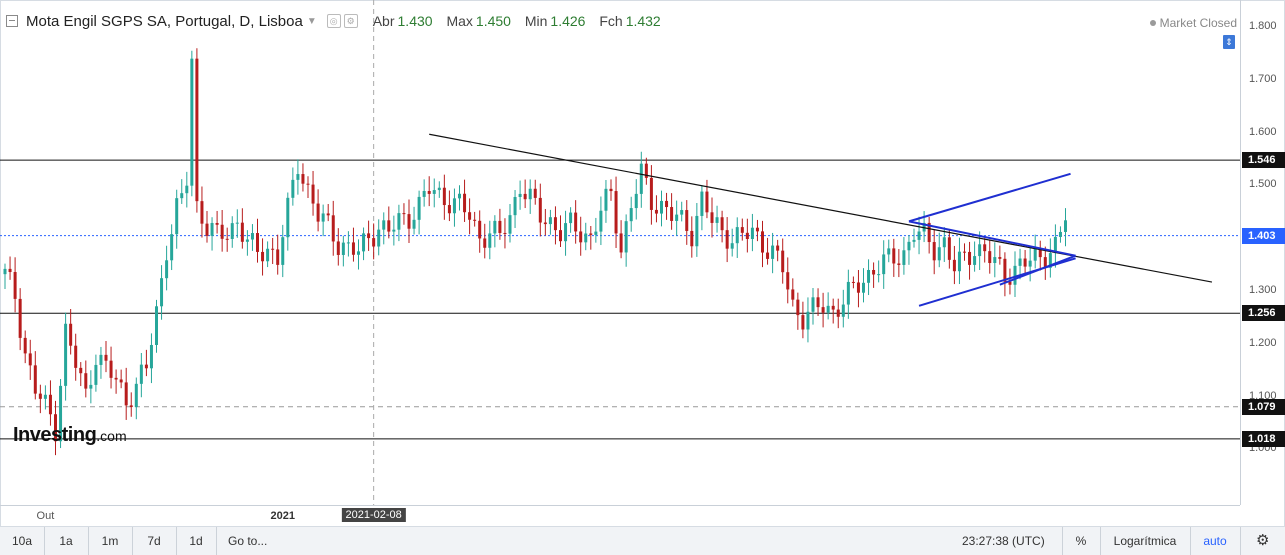 The image size is (1285, 555). What do you see at coordinates (164, 21) in the screenshot?
I see `symbol-title: Mota Engil SGPS SA, Portugal, D, Lisboa` at bounding box center [164, 21].